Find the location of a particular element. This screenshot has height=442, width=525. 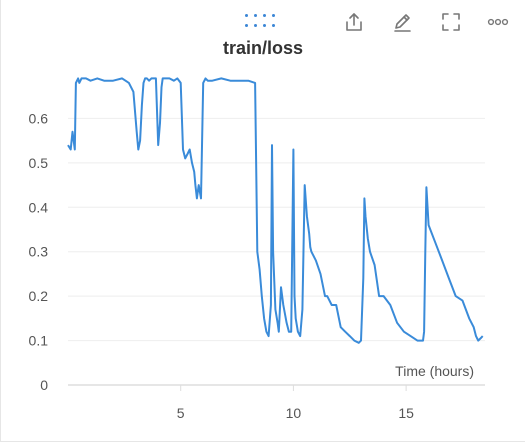

y-tick-label: 0.5 is located at coordinates (39, 163).